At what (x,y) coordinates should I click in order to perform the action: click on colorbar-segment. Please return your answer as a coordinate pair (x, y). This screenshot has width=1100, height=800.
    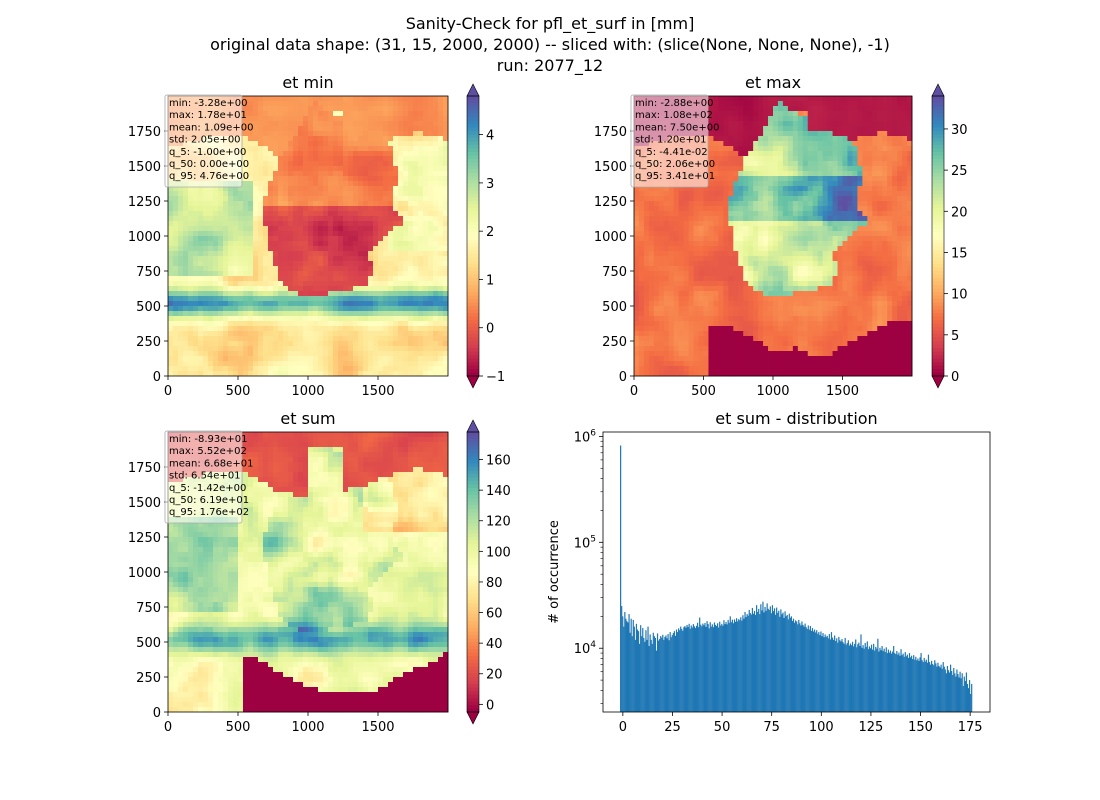
    Looking at the image, I should click on (473, 241).